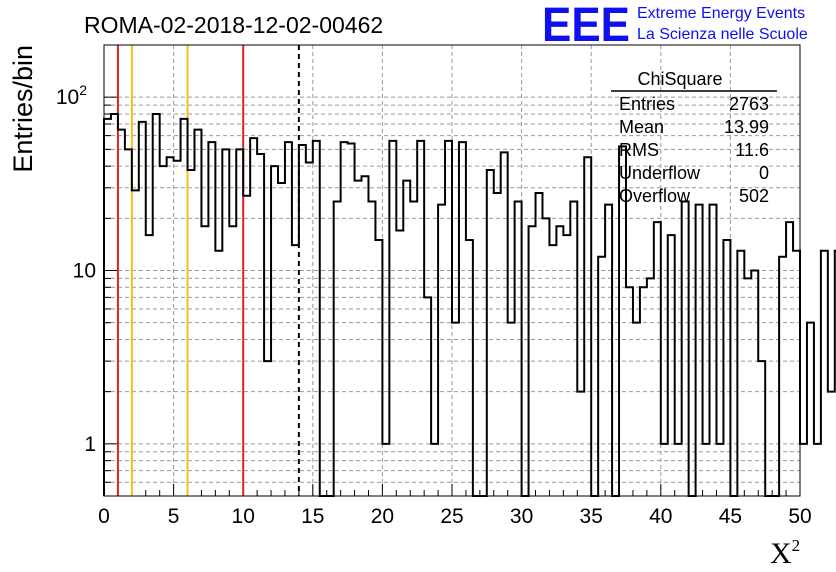 This screenshot has width=836, height=572. What do you see at coordinates (785, 553) in the screenshot?
I see `x-axis-label: X2` at bounding box center [785, 553].